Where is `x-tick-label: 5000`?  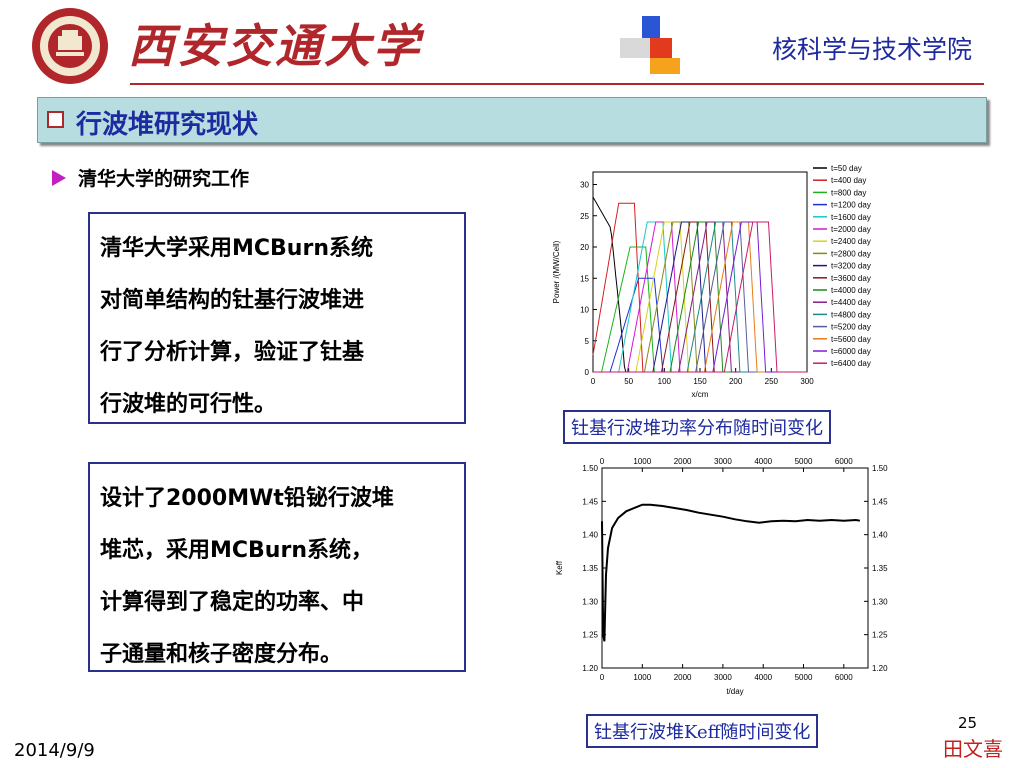 x-tick-label: 5000 is located at coordinates (804, 677).